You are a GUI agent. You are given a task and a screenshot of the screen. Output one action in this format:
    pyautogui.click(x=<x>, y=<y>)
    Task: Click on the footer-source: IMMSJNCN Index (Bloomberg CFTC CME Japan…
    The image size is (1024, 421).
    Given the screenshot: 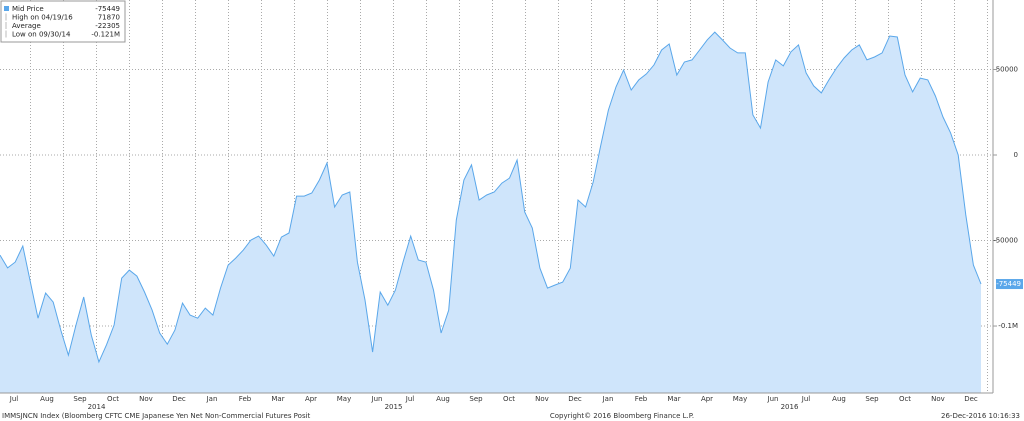 What is the action you would take?
    pyautogui.click(x=156, y=416)
    